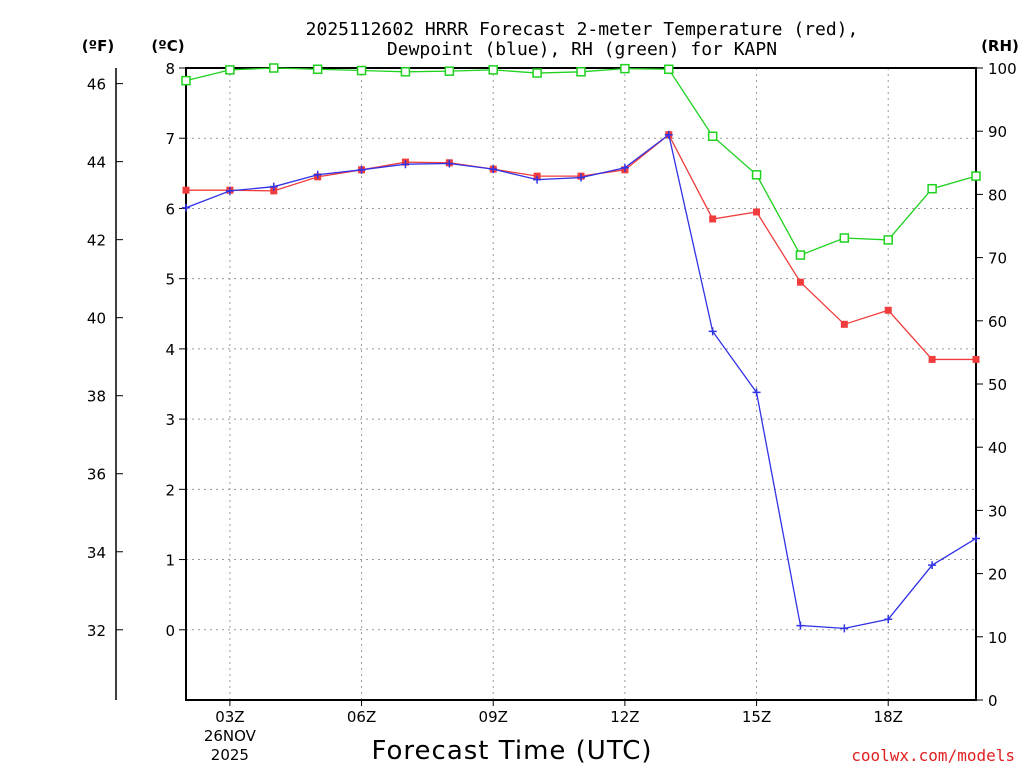 Image resolution: width=1024 pixels, height=768 pixels. I want to click on rh-tick-label: 20, so click(997, 575).